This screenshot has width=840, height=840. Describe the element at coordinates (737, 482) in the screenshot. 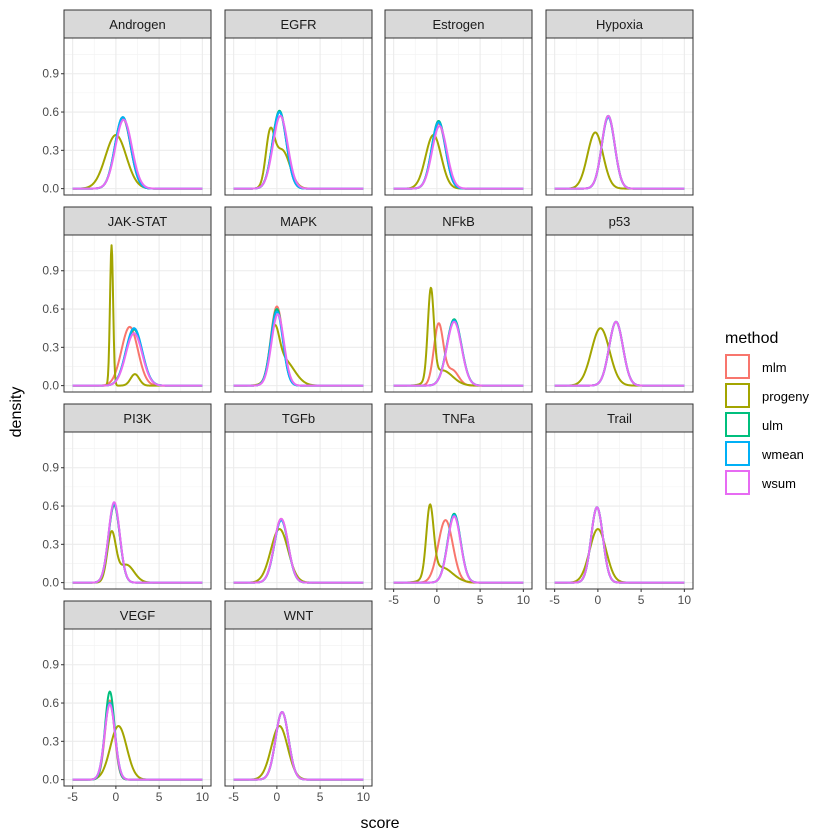

I see `legend-key-wsum` at that location.